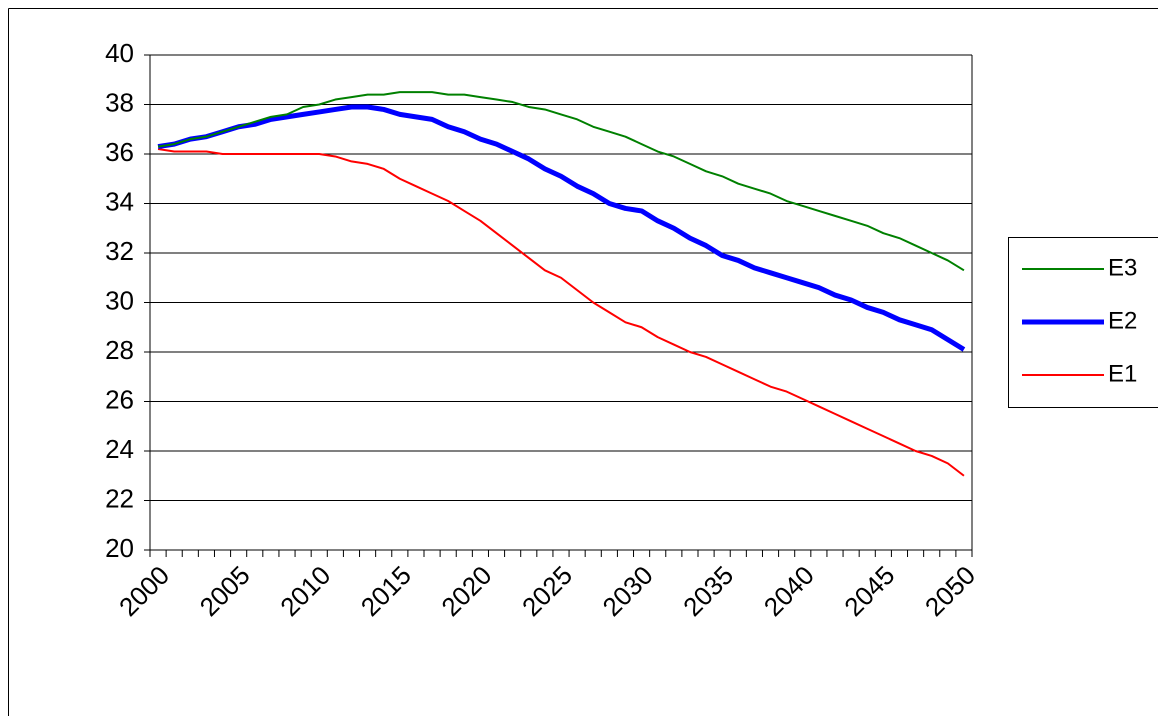  What do you see at coordinates (119, 399) in the screenshot?
I see `y-tick-label: 26` at bounding box center [119, 399].